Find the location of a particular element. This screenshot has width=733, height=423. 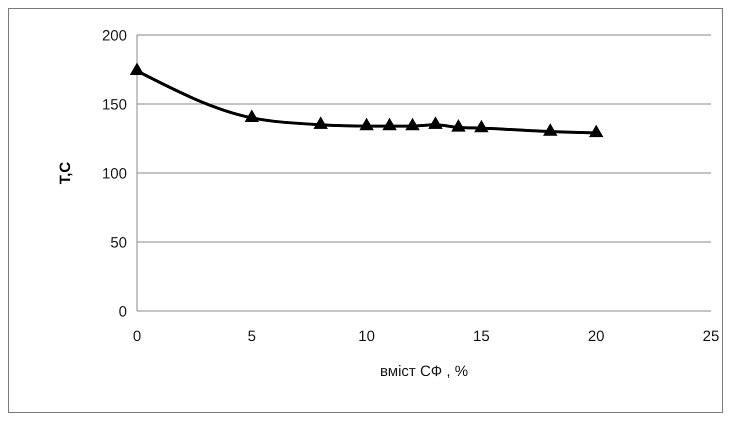

x-axis-title: вміст СФ , % is located at coordinates (424, 371).